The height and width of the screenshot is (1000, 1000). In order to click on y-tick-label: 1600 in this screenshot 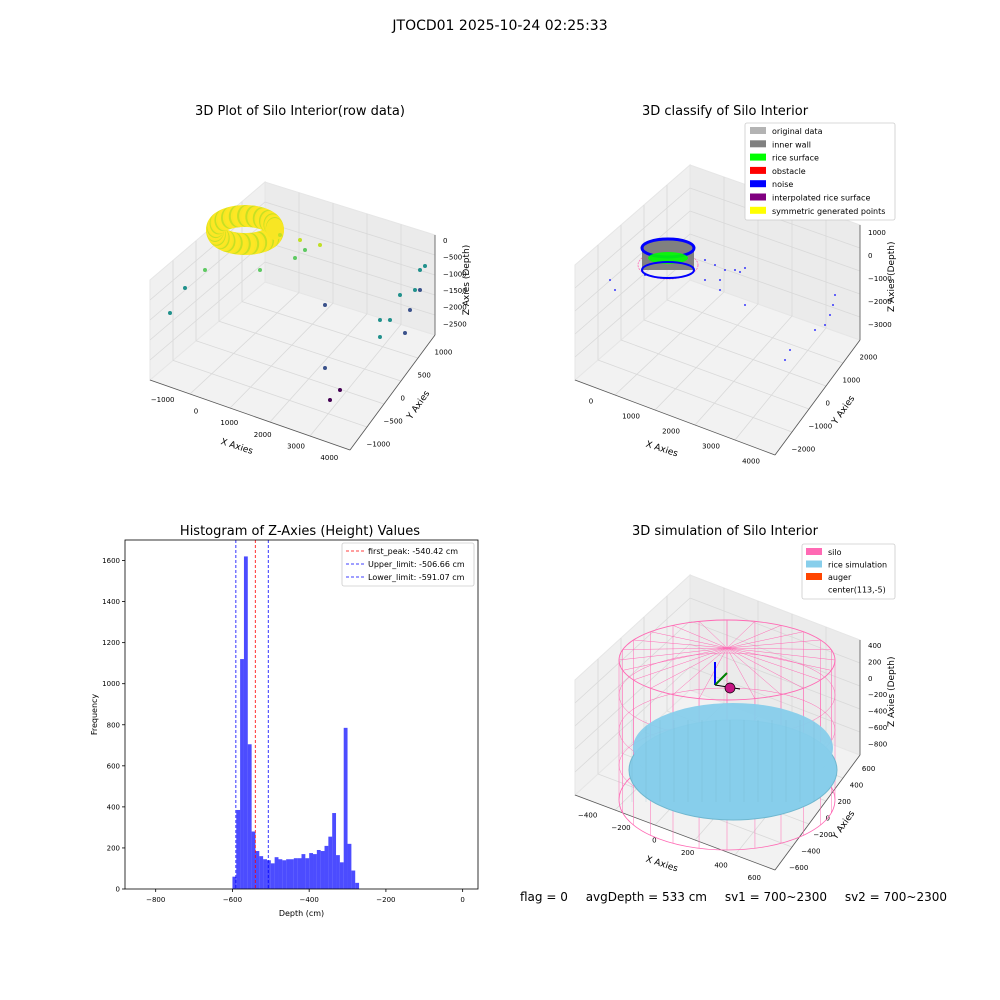, I will do `click(111, 561)`.